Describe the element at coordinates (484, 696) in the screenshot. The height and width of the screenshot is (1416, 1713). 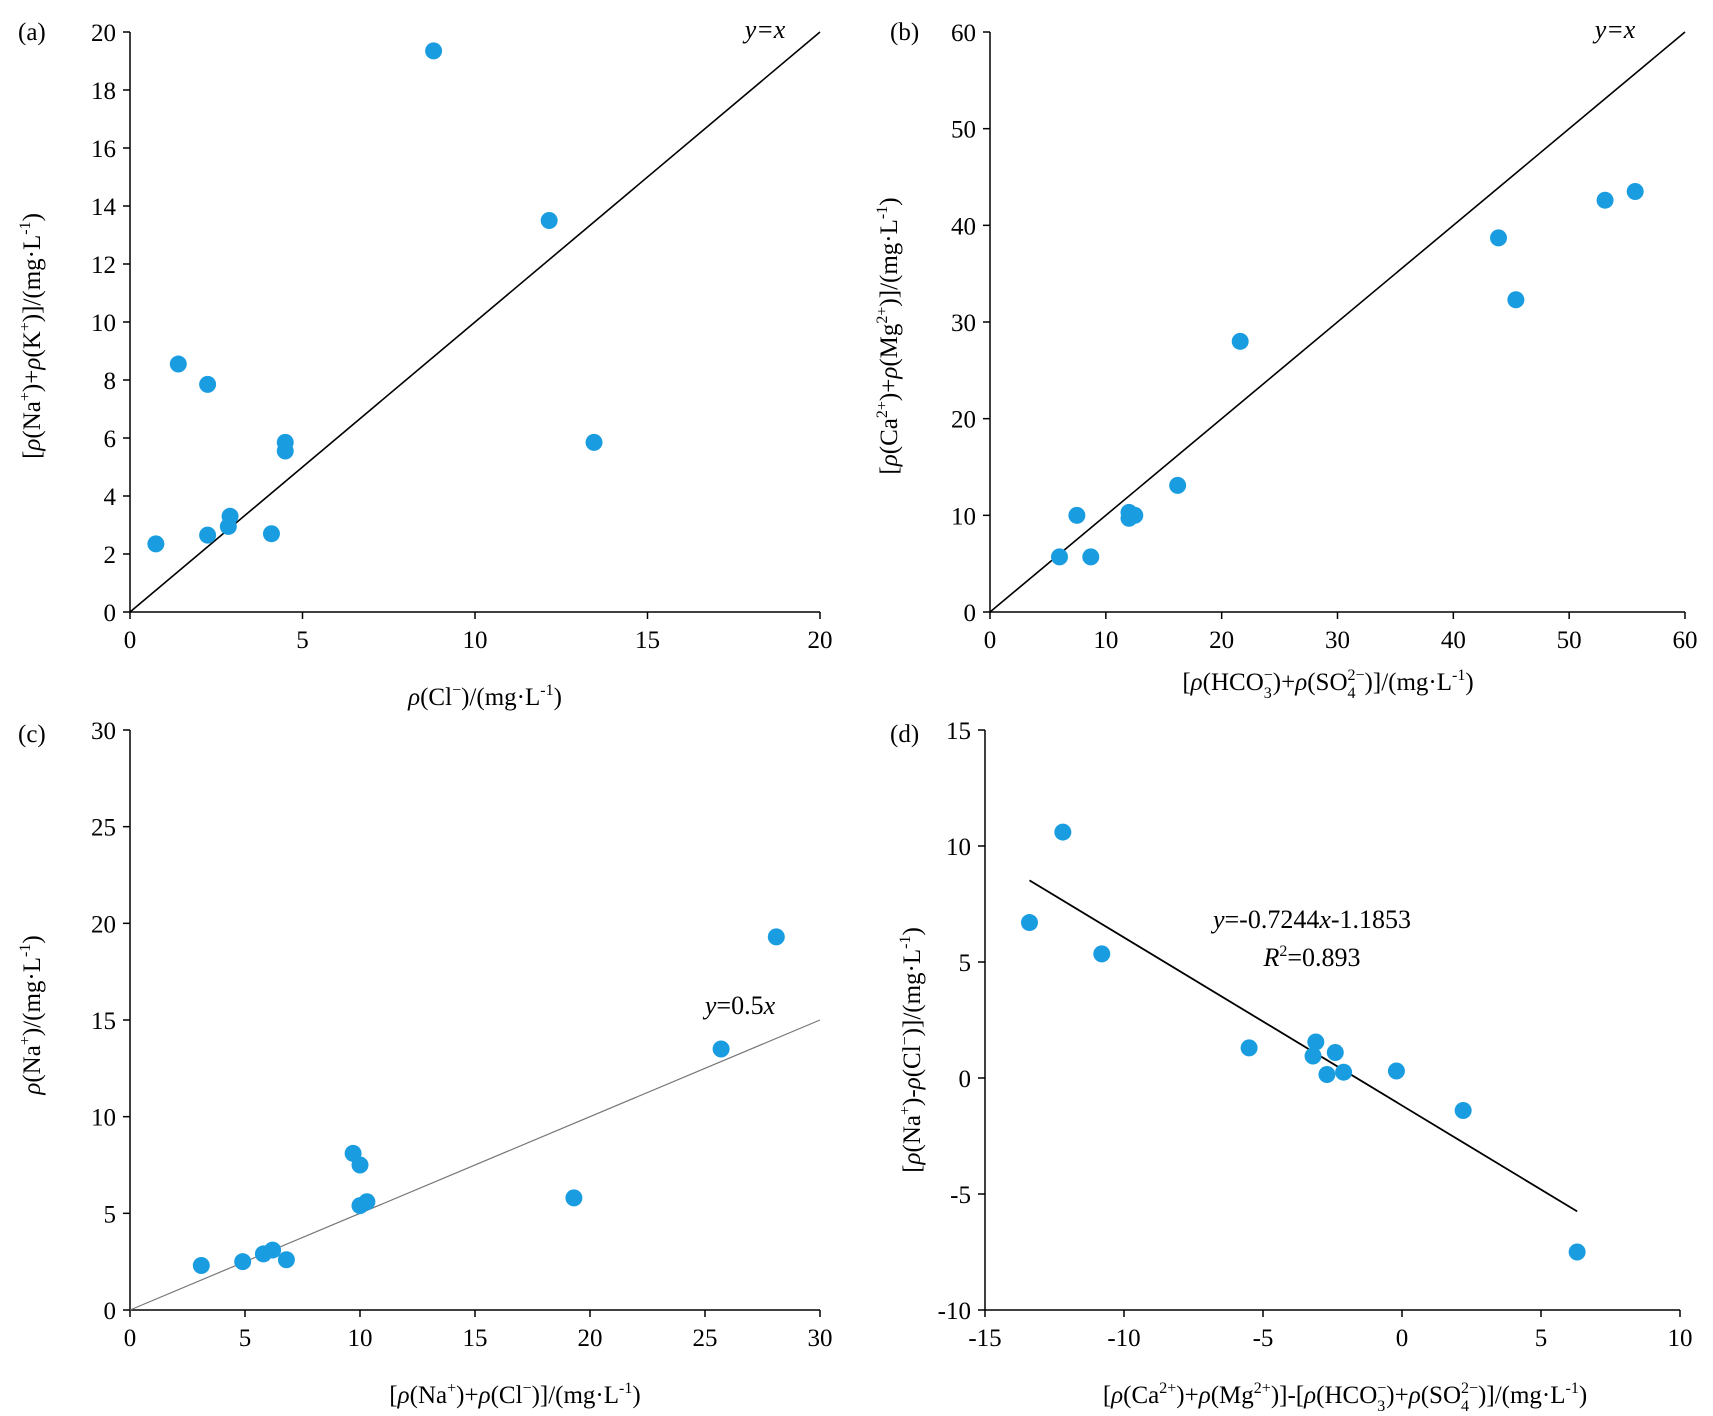
I see `panel-a-x-axis-title: ρ(Cl−)/(mg·L-1)` at that location.